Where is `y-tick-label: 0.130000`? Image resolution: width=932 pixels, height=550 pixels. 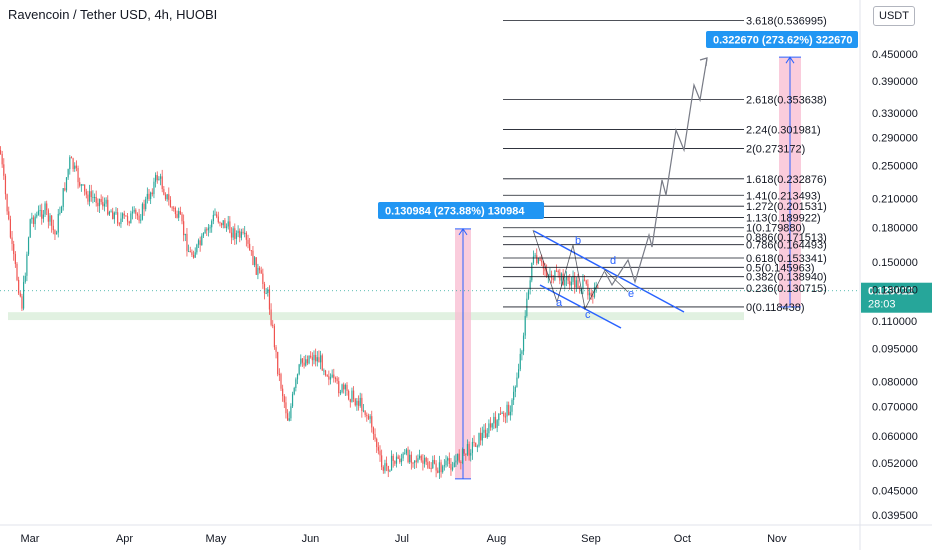
y-tick-label: 0.130000 is located at coordinates (895, 290).